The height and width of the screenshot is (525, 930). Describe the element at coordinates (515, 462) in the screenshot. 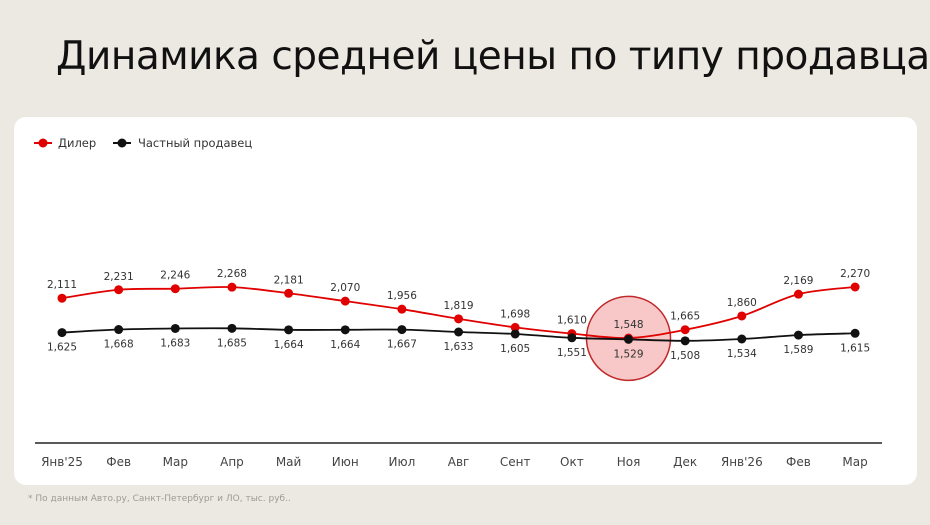

I see `x-tick-label: Сент` at that location.